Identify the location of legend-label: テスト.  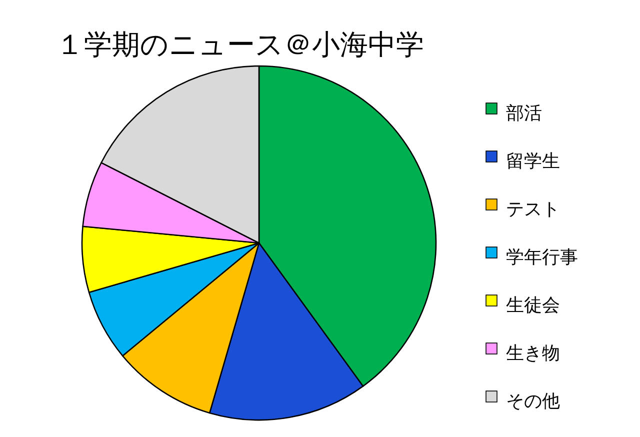
(533, 209).